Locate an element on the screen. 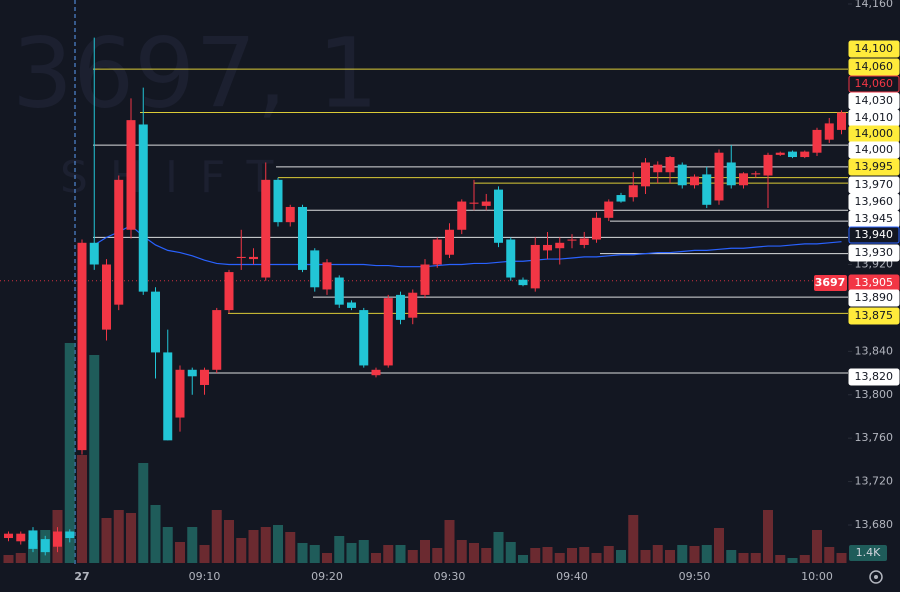  level-label: 13,960 is located at coordinates (874, 201).